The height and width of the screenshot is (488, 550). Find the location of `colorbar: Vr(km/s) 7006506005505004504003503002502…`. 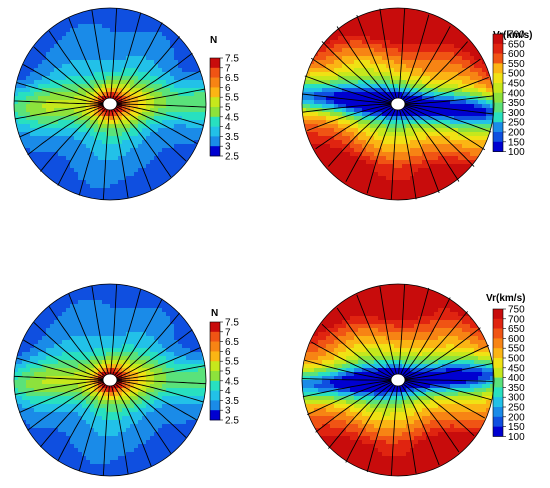

colorbar: Vr(km/s) 7006506005505004504003503002502… is located at coordinates (512, 94).